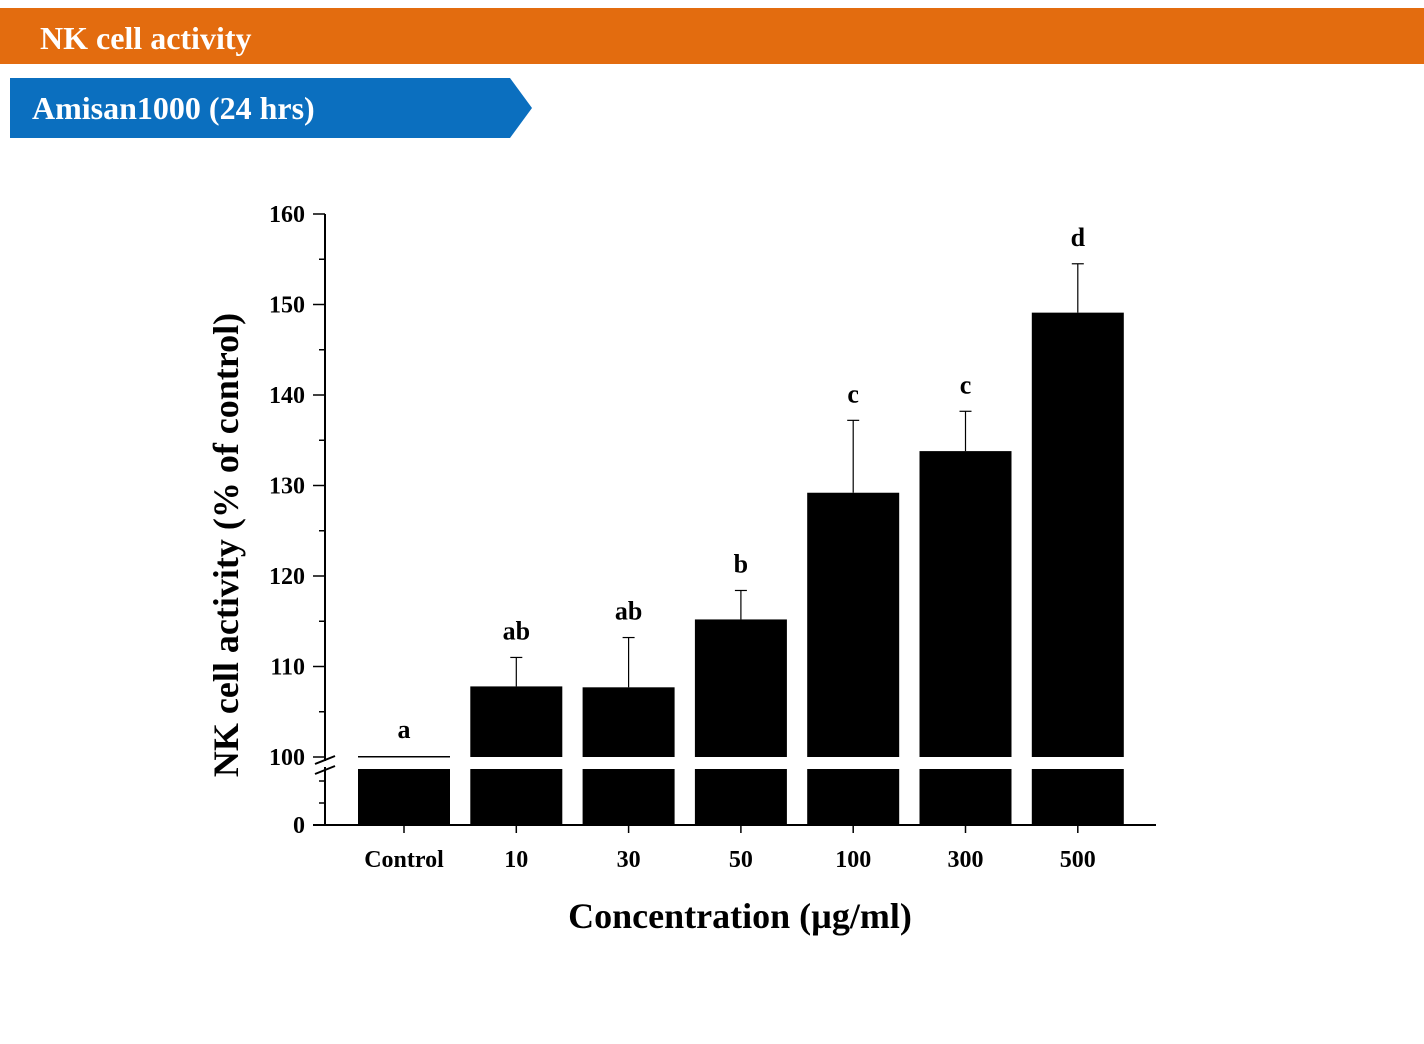 The height and width of the screenshot is (1044, 1424). What do you see at coordinates (712, 36) in the screenshot?
I see `header-bar: NK cell activity` at bounding box center [712, 36].